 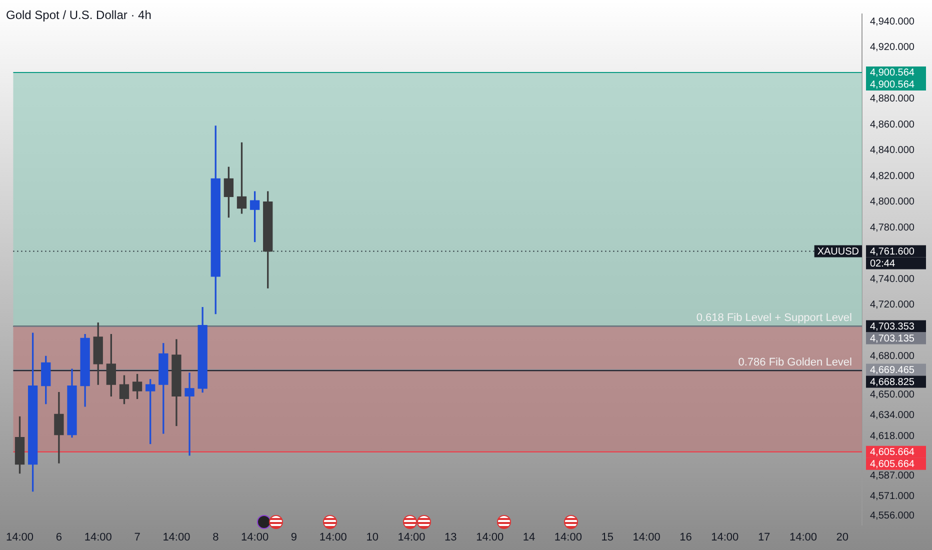 I want to click on y-tick-label: 4,571.000, so click(x=892, y=496).